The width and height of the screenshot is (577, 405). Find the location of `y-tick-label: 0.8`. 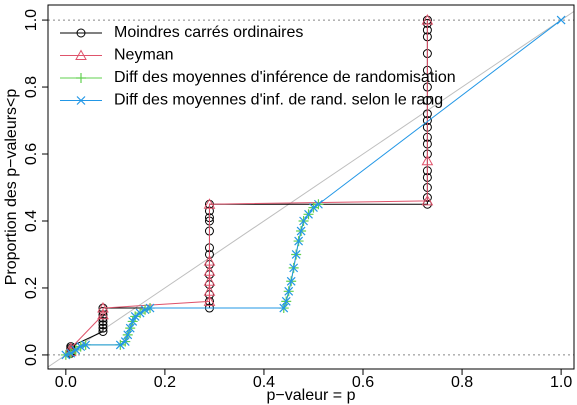

y-tick-label: 0.8 is located at coordinates (31, 87).